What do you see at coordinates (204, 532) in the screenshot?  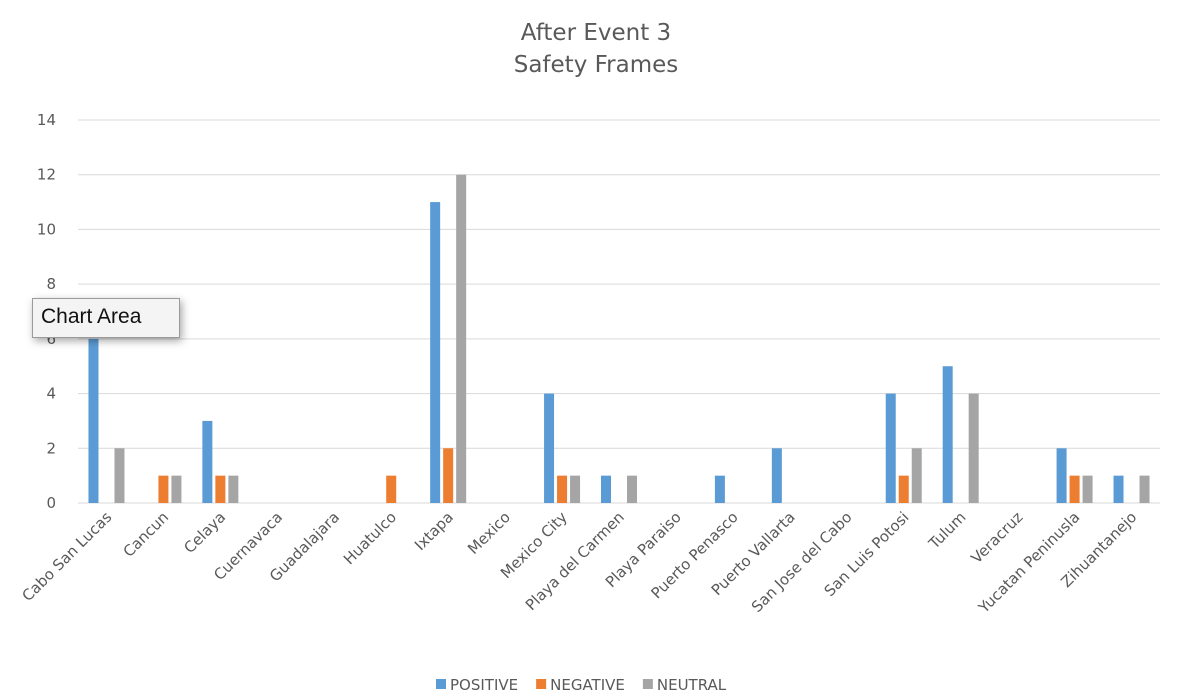 I see `x-tick-label: Celaya` at bounding box center [204, 532].